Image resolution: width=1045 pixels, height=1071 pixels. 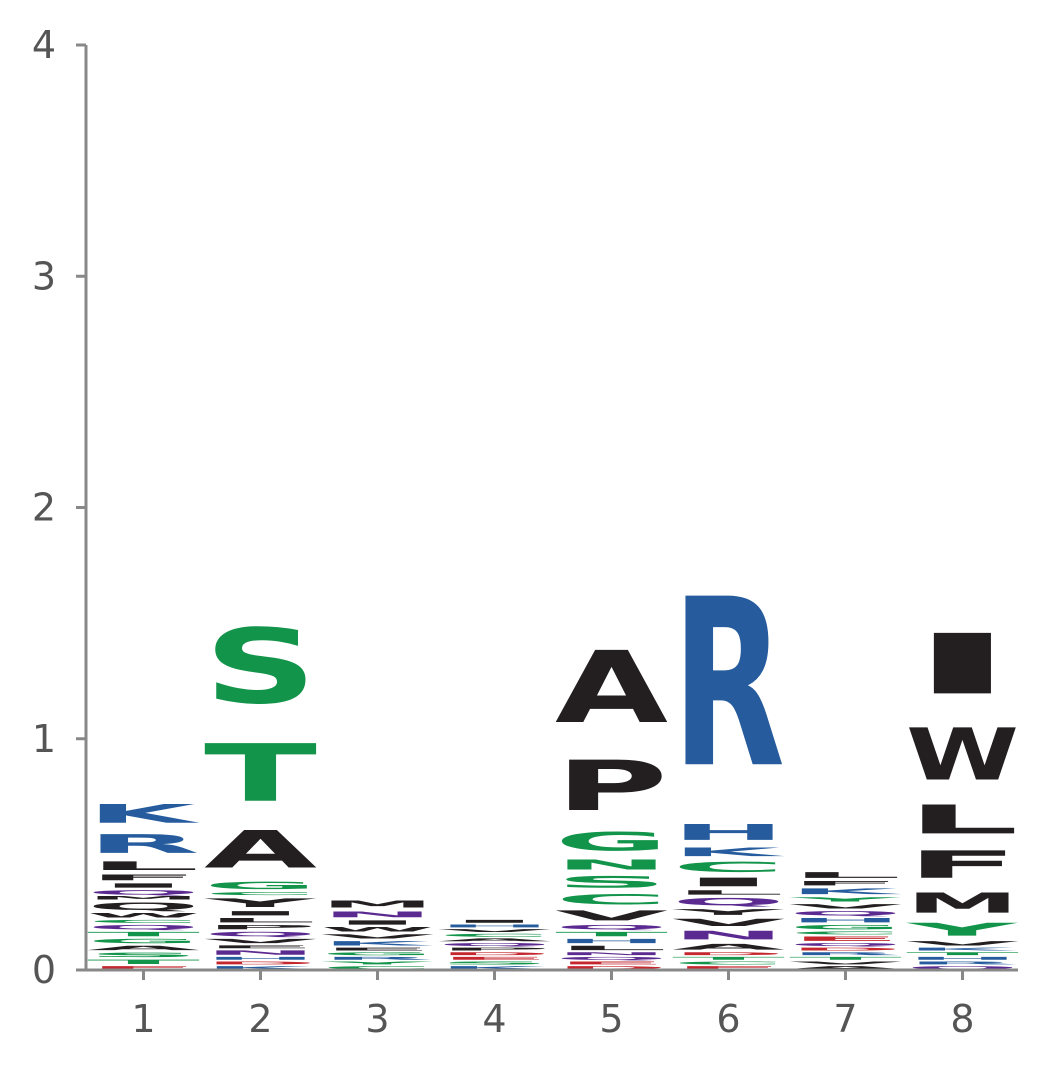 I want to click on y-tick-label: 3, so click(x=44, y=276).